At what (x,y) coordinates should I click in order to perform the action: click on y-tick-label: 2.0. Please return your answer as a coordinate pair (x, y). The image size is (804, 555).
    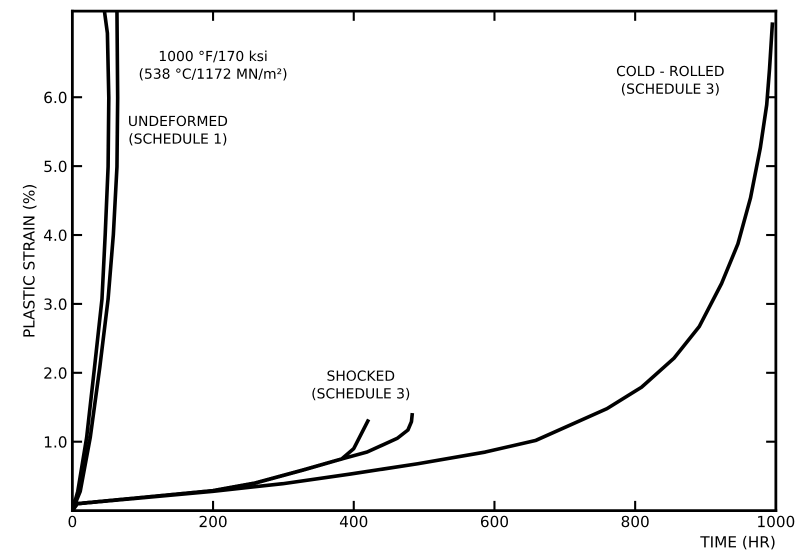
    Looking at the image, I should click on (55, 373).